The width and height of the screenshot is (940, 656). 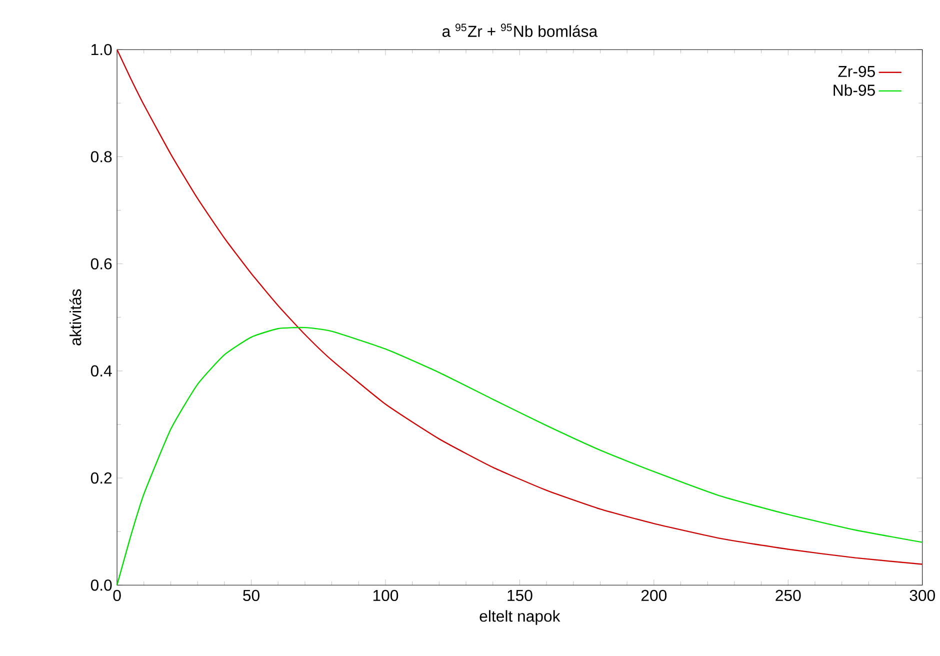 I want to click on legend-label: Nb-95, so click(x=854, y=90).